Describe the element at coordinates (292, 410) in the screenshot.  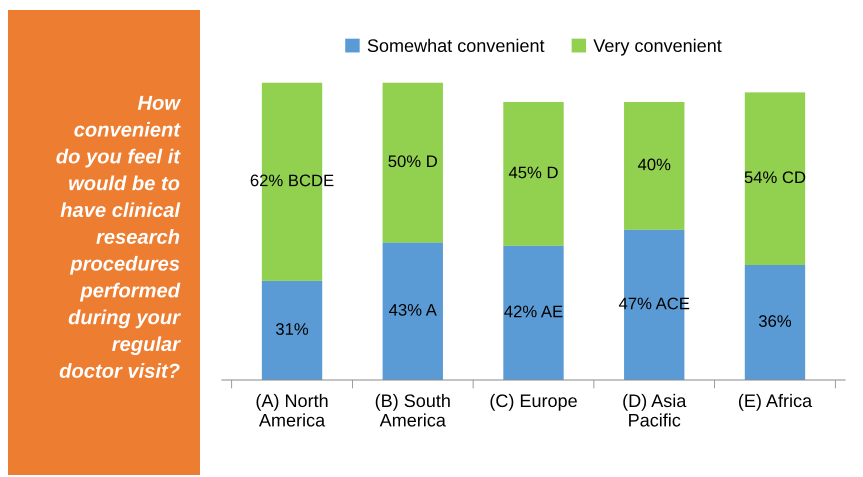
I see `x-tick-label: (A) North America` at that location.